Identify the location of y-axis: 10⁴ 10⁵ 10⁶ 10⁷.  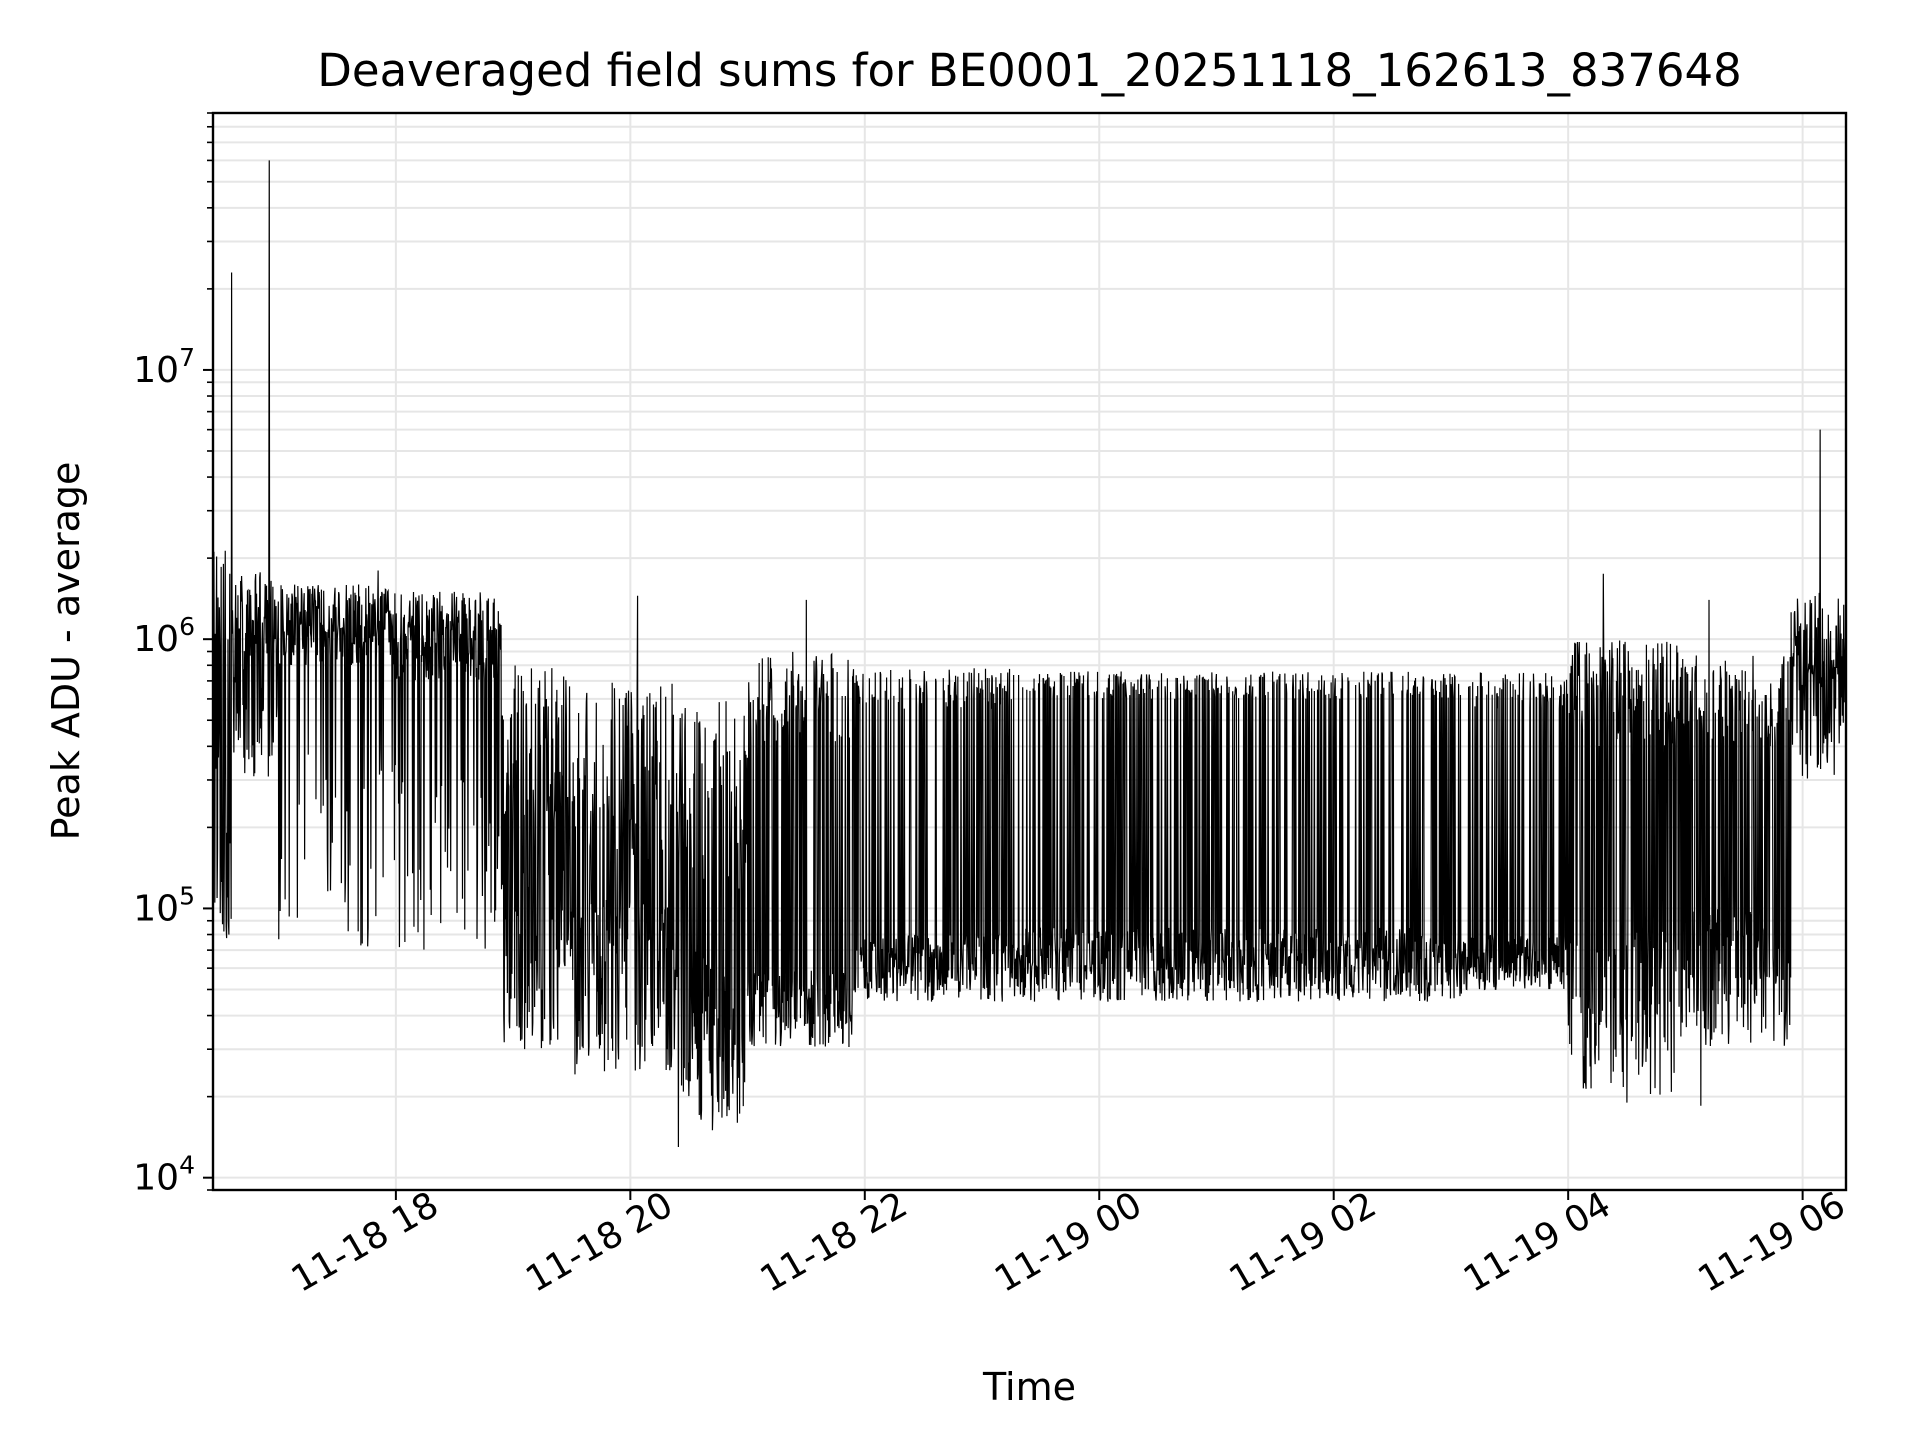
(173, 655).